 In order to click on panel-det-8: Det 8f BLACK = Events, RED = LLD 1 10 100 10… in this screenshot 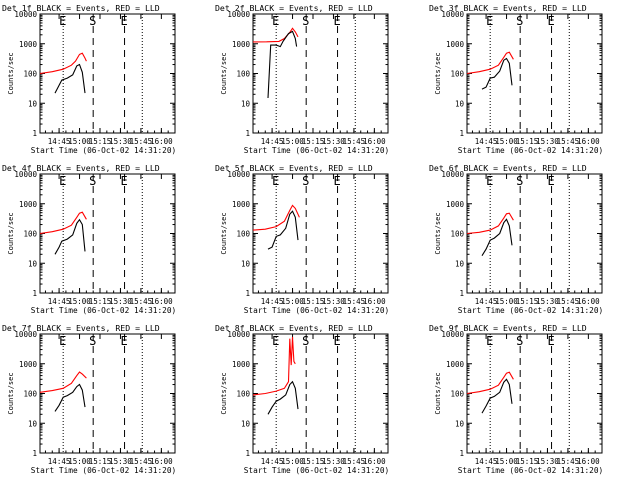, I will do `click(302, 399)`.